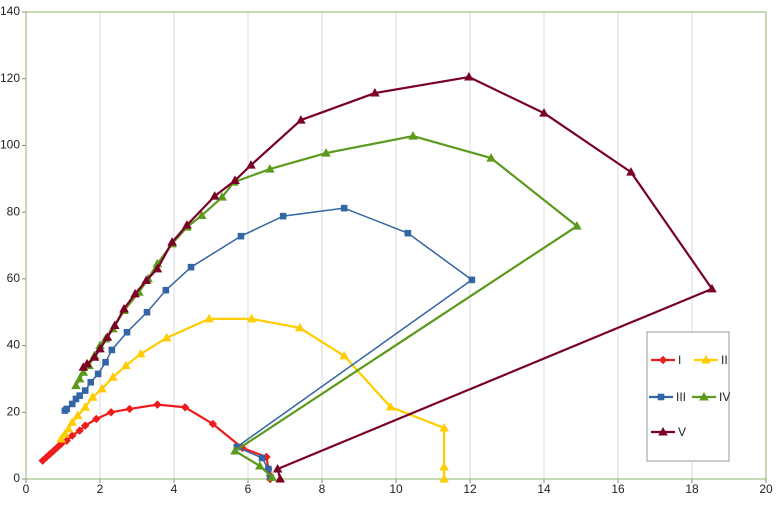  What do you see at coordinates (322, 489) in the screenshot?
I see `x-tick-label: 8` at bounding box center [322, 489].